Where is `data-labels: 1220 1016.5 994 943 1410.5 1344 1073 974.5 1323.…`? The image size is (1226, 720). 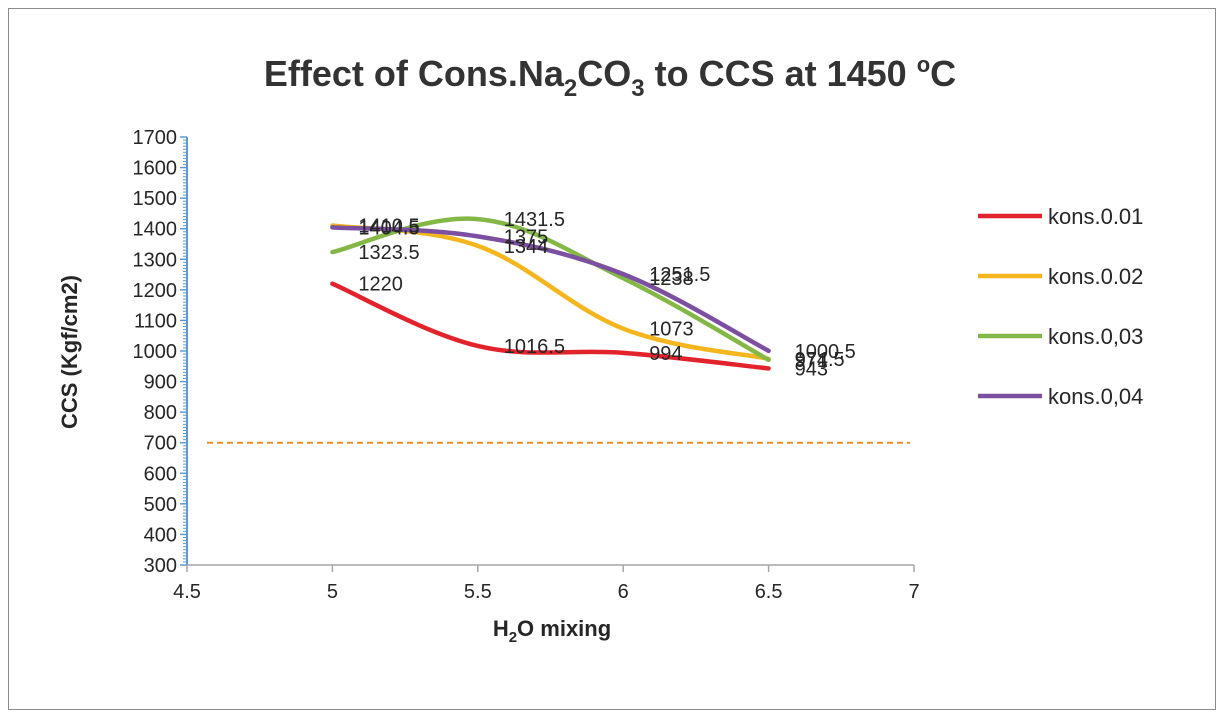 data-labels: 1220 1016.5 994 943 1410.5 1344 1073 974.5 1323.… is located at coordinates (606, 294).